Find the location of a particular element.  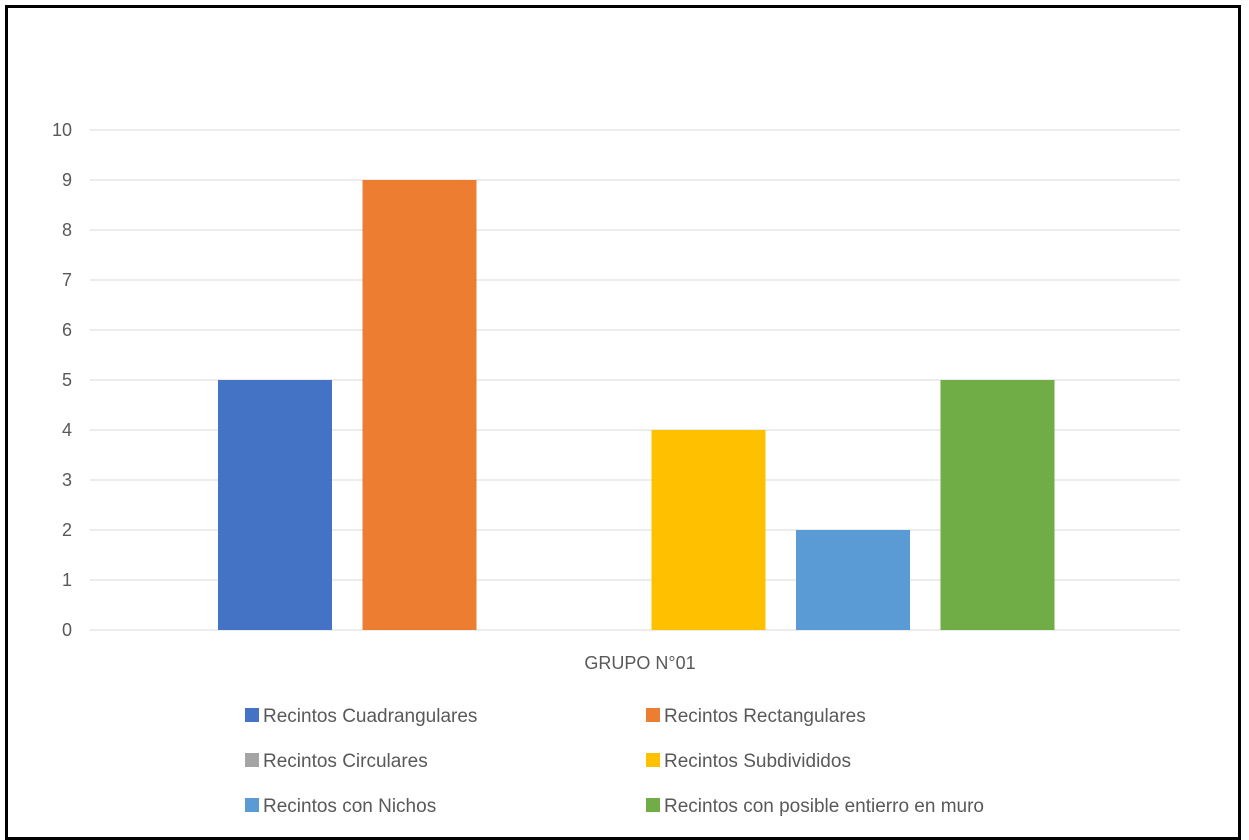

bar-recintos-subdivididos is located at coordinates (708, 530).